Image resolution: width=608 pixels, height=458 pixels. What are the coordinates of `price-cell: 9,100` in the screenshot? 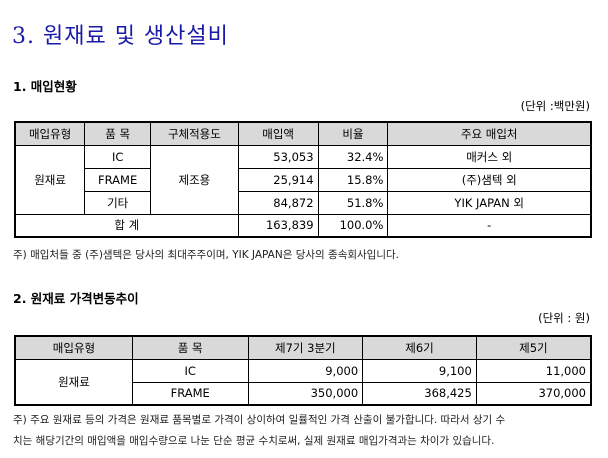 It's located at (419, 370).